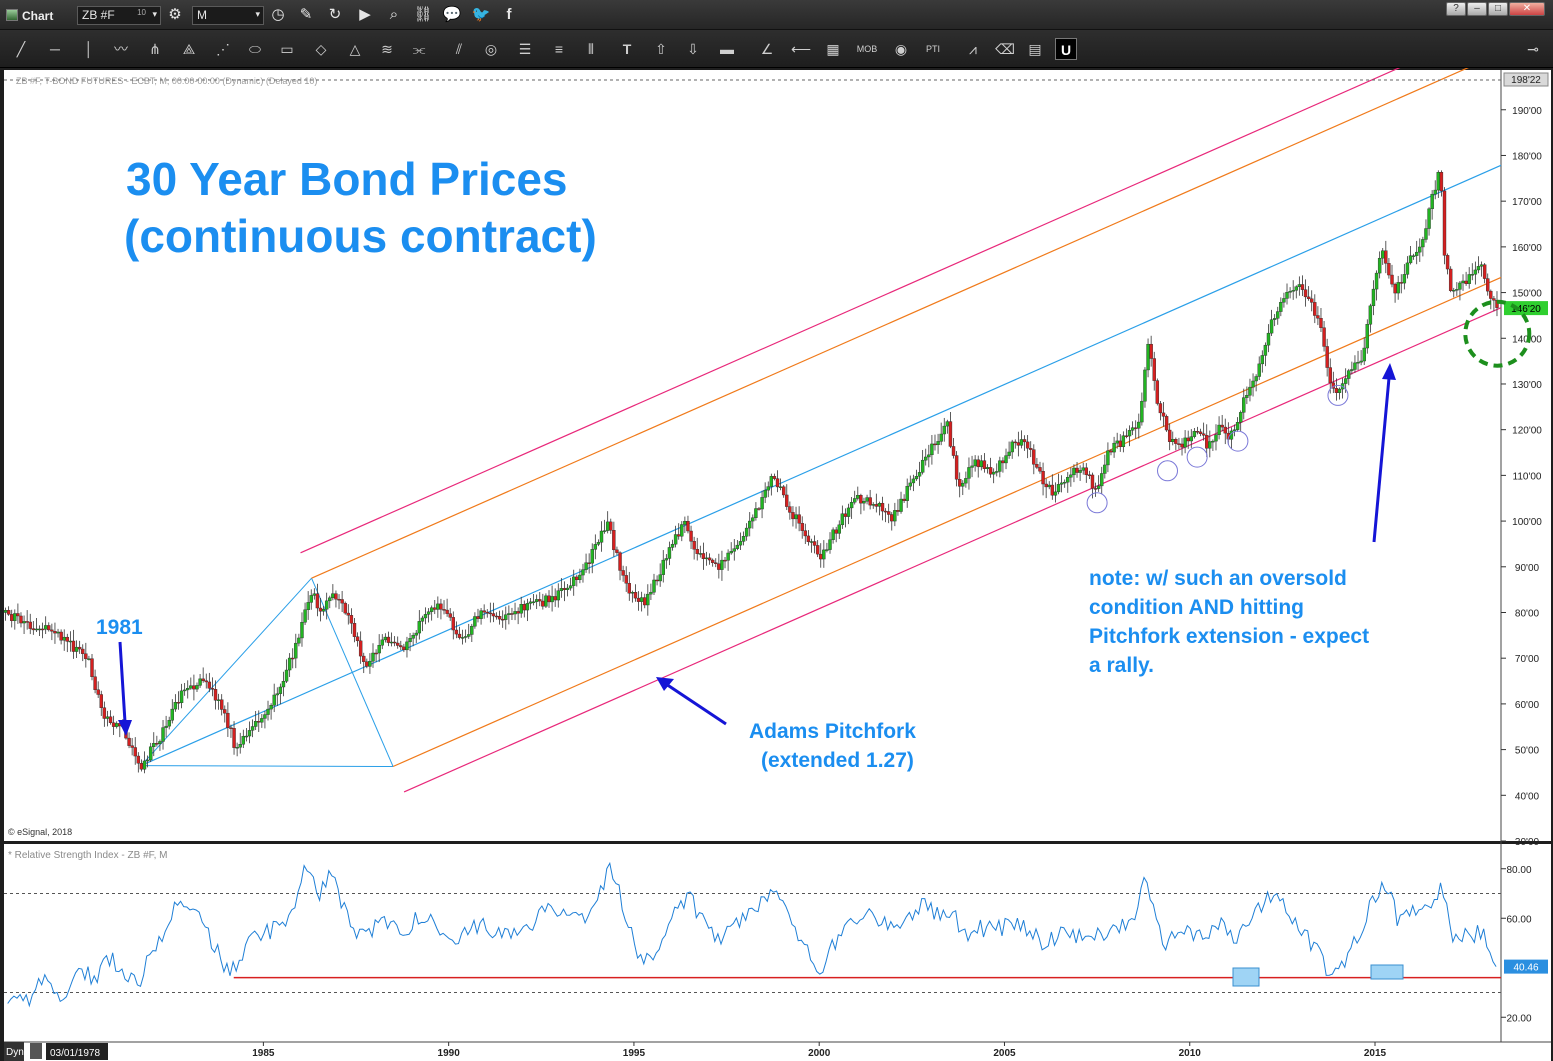 The image size is (1553, 1061). I want to click on minimize-window-button: –, so click(1477, 9).